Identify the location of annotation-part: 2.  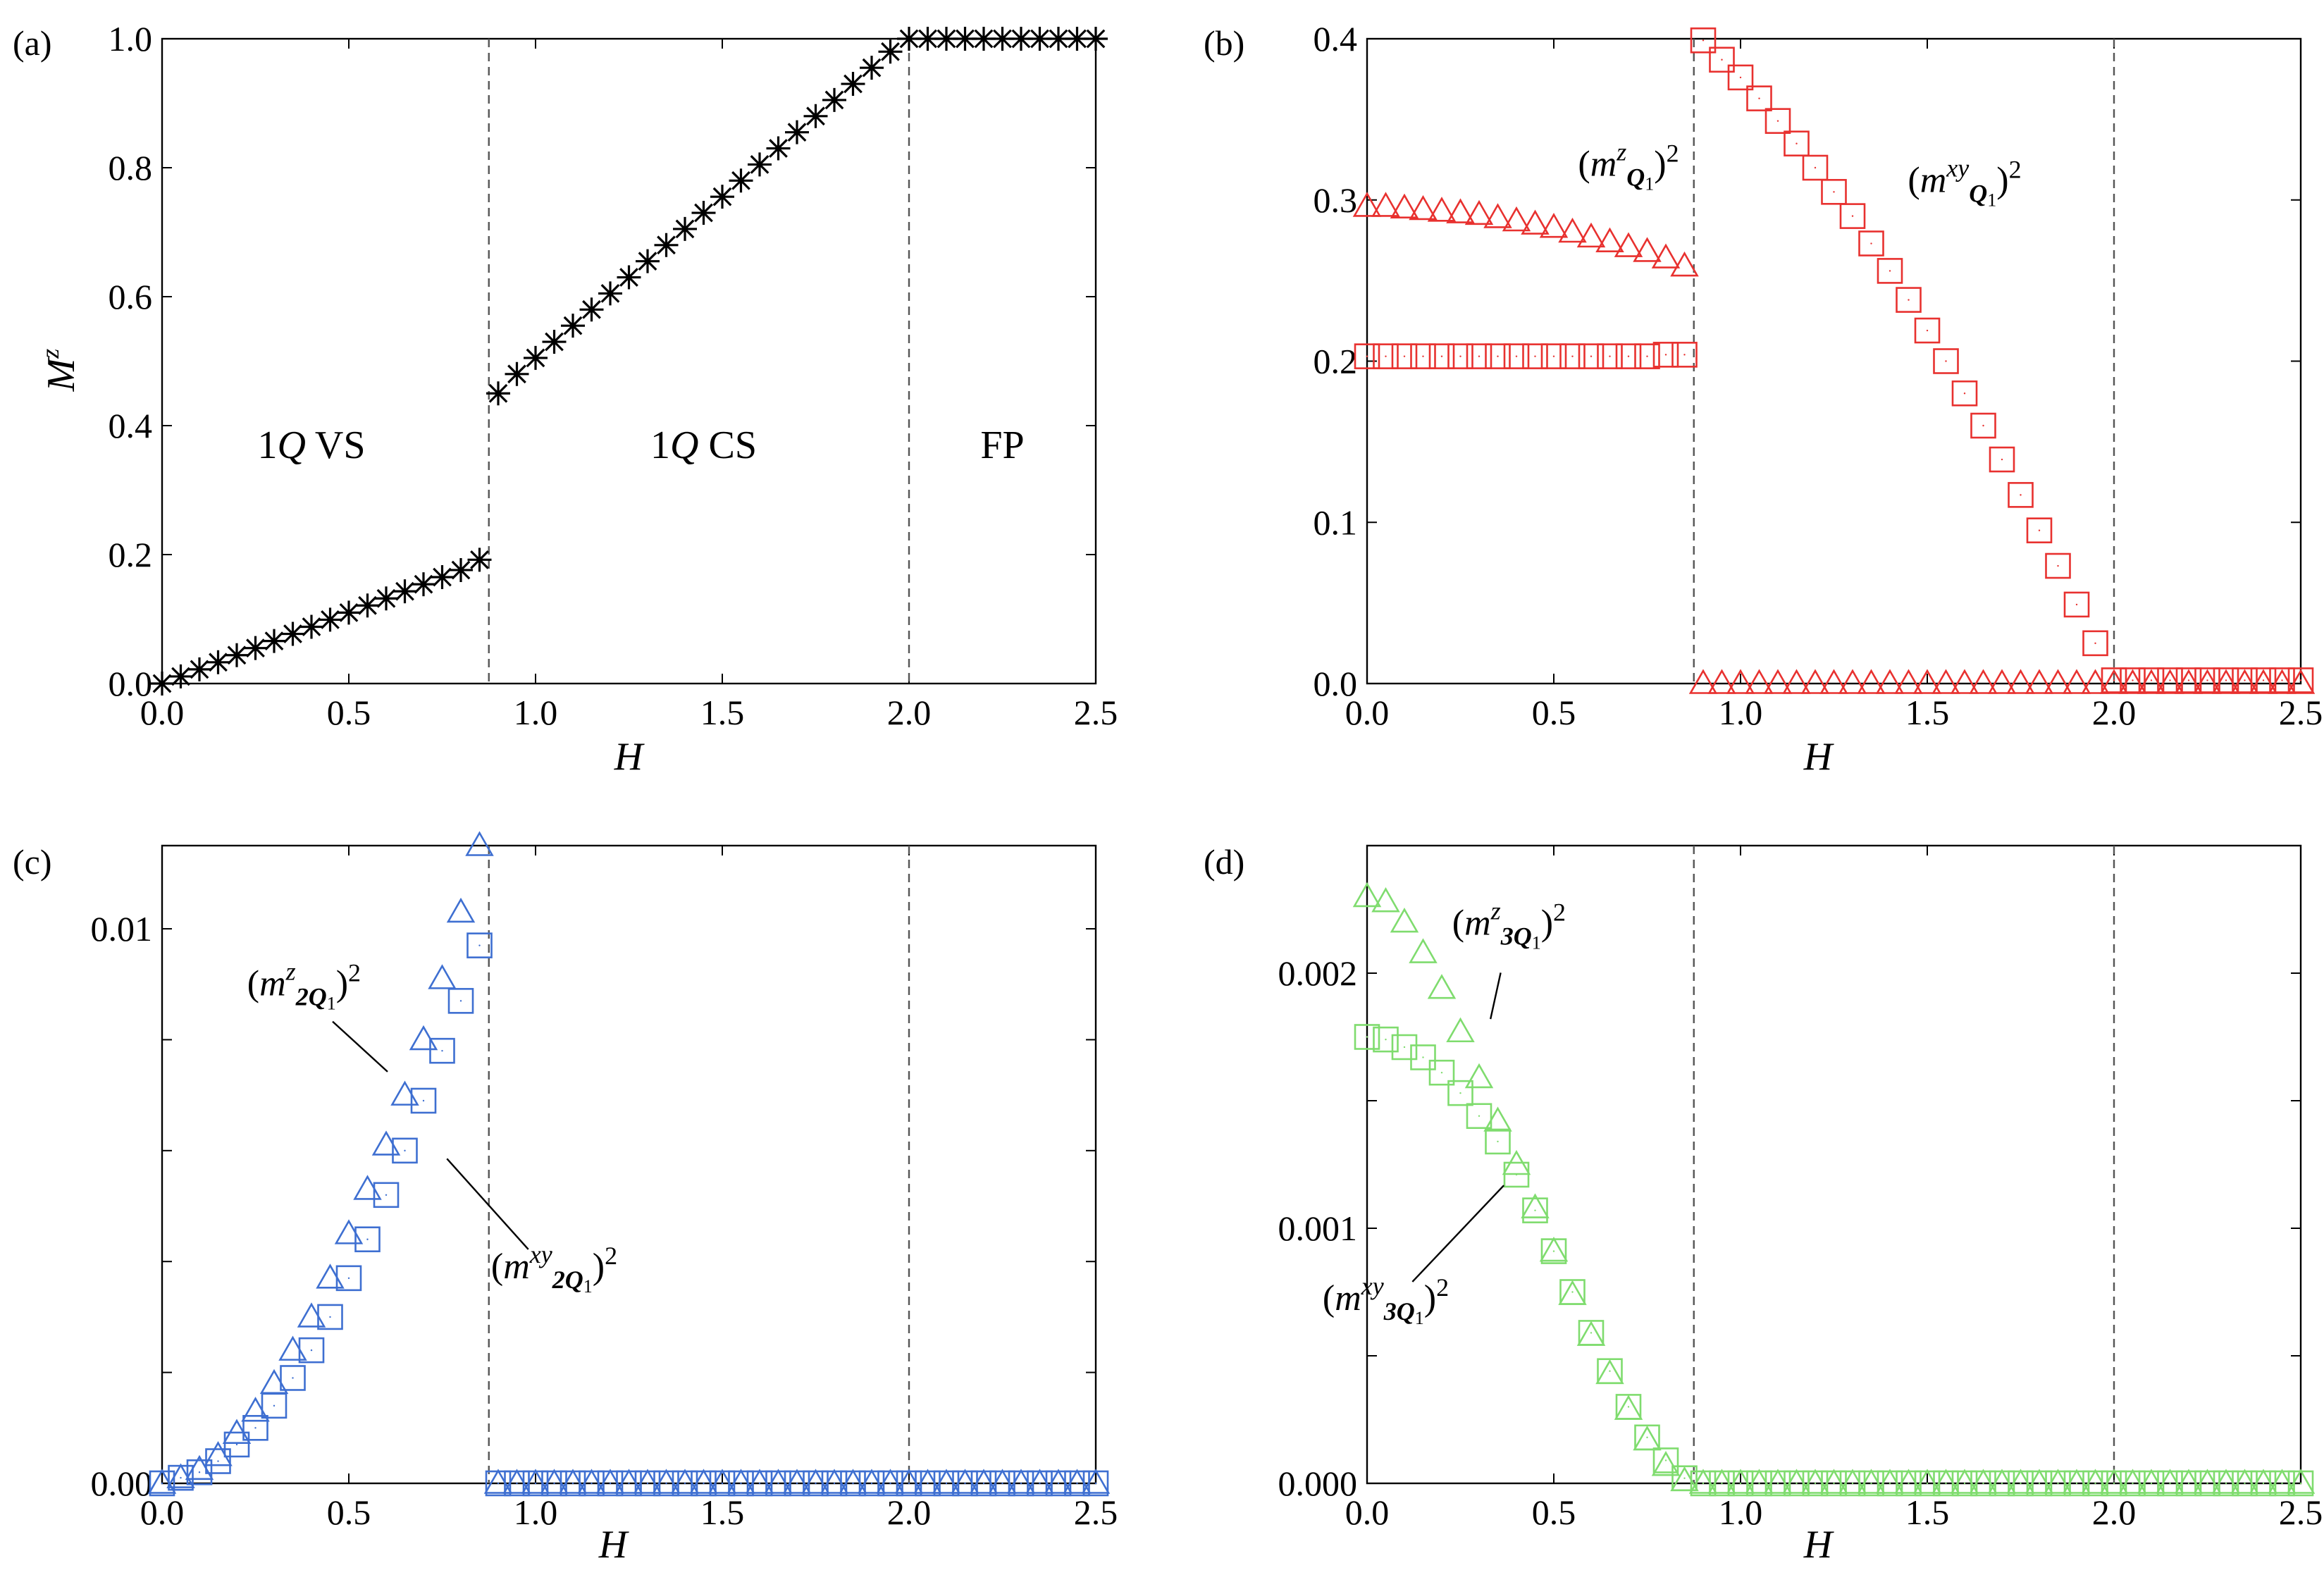
(1673, 153).